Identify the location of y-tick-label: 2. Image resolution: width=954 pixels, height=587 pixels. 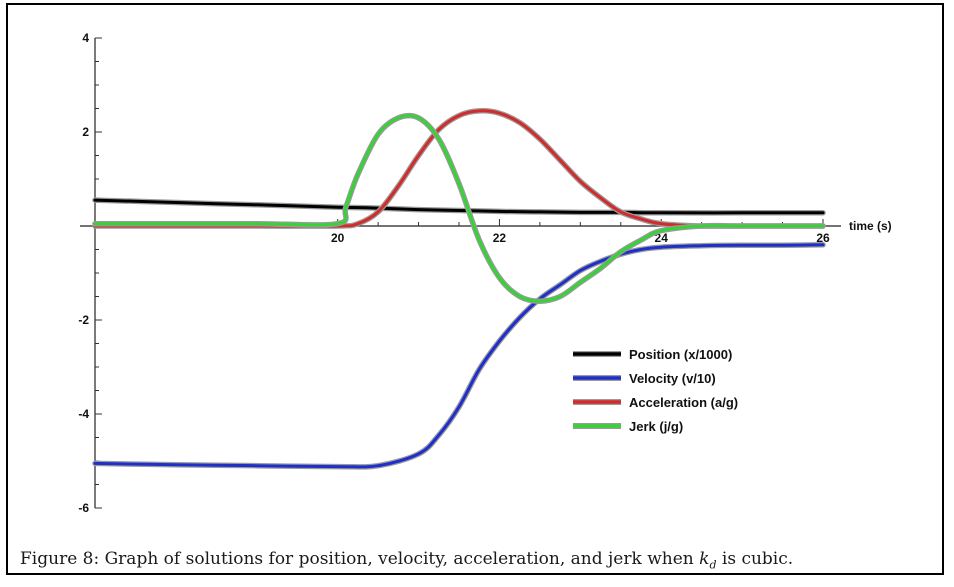
(85, 132).